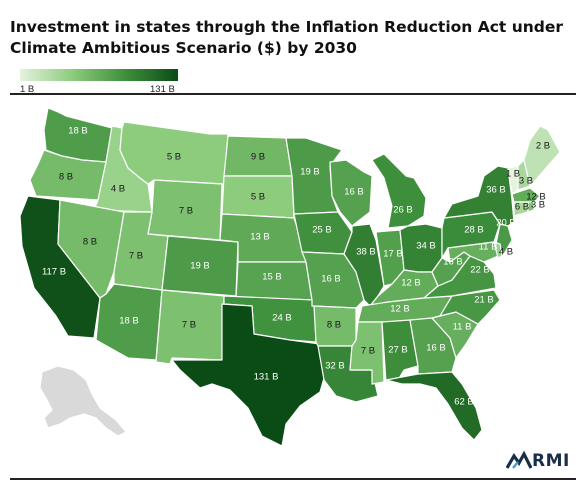 The image size is (584, 489). What do you see at coordinates (543, 146) in the screenshot?
I see `label-me: 2 B` at bounding box center [543, 146].